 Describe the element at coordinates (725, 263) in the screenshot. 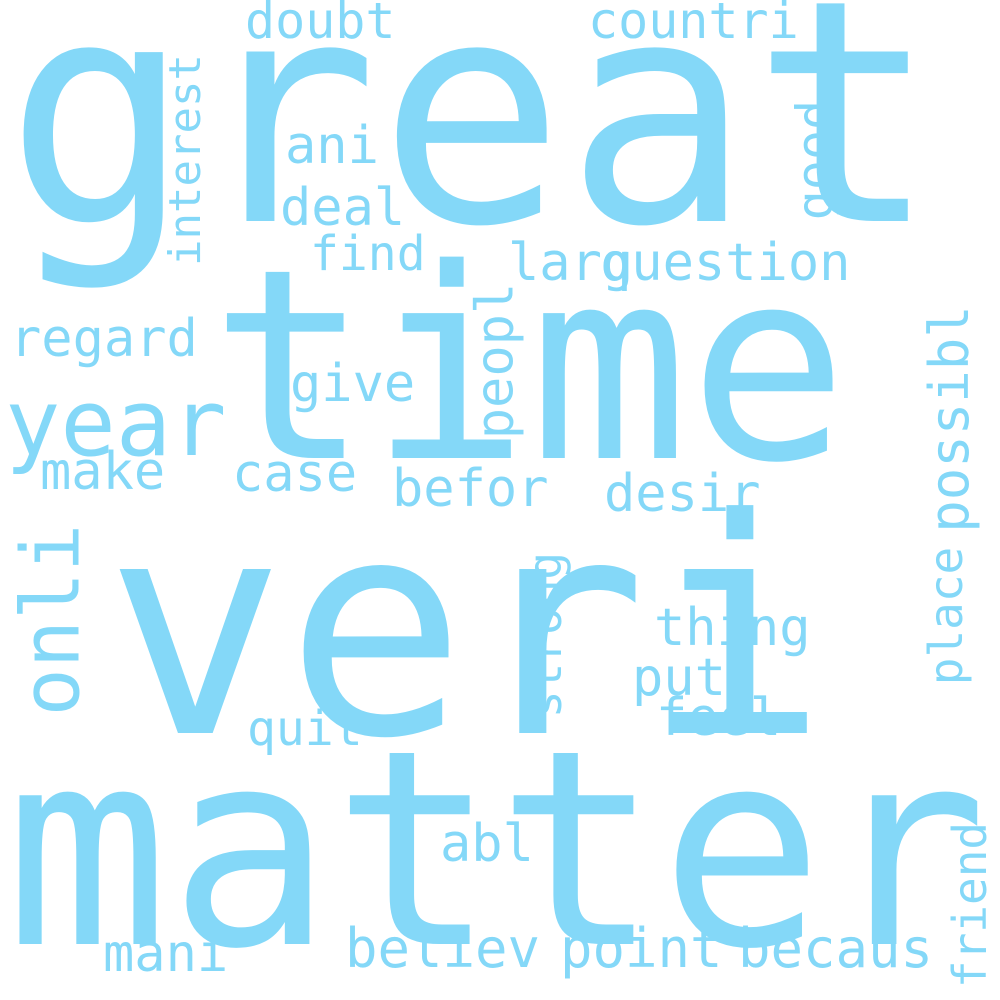

I see `word-question: question` at that location.